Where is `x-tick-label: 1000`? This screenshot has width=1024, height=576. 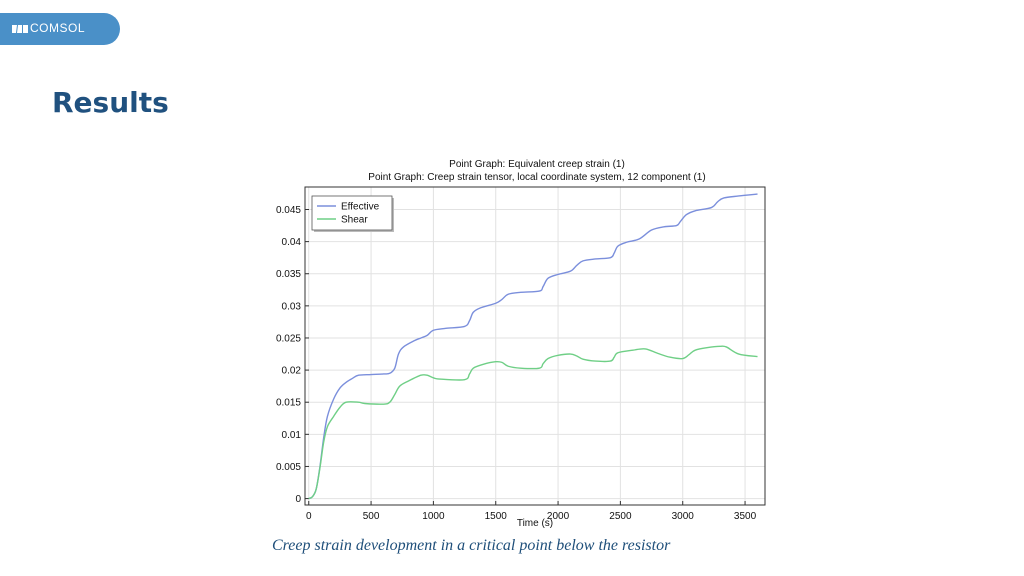 x-tick-label: 1000 is located at coordinates (433, 516).